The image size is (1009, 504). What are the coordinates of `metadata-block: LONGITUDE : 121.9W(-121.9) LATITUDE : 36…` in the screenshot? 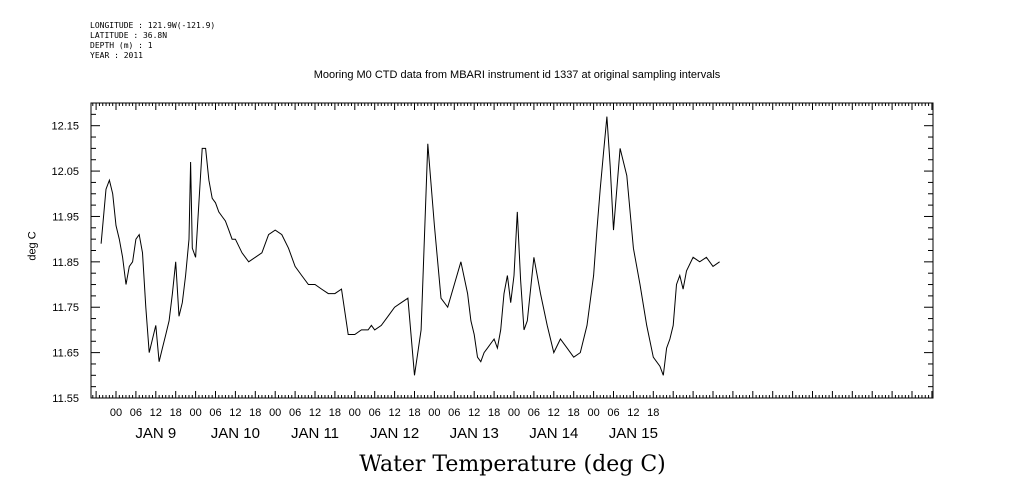 It's located at (152, 41).